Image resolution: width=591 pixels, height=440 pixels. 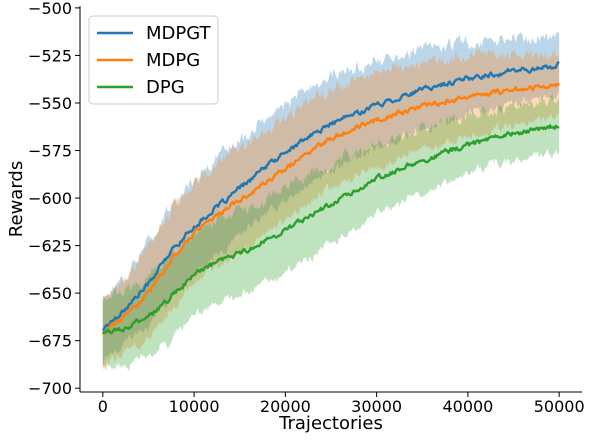 What do you see at coordinates (376, 406) in the screenshot?
I see `x-tick-label: 30000` at bounding box center [376, 406].